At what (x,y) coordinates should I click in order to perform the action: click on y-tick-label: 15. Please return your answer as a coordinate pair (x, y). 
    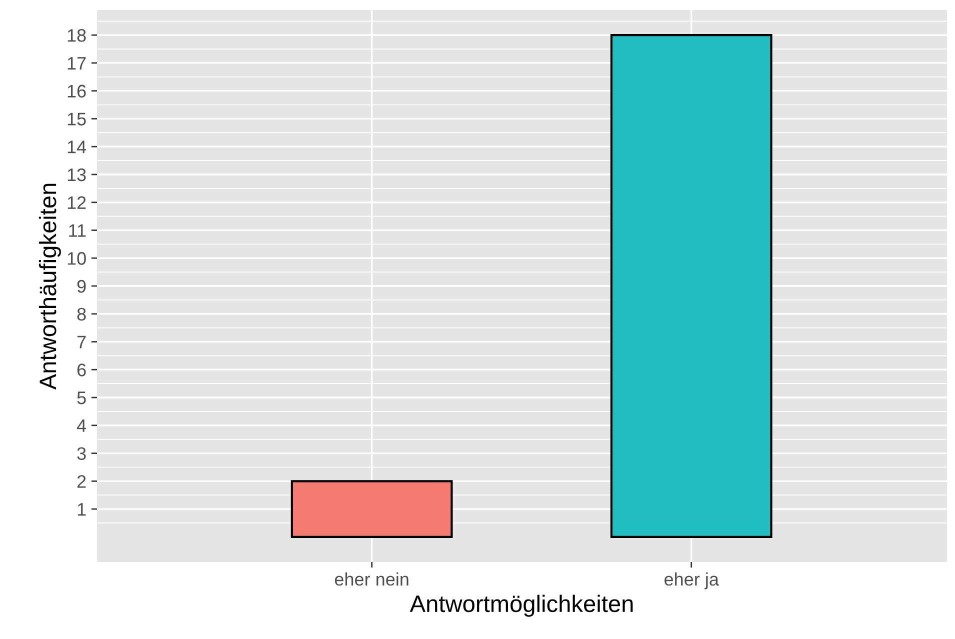
    Looking at the image, I should click on (77, 119).